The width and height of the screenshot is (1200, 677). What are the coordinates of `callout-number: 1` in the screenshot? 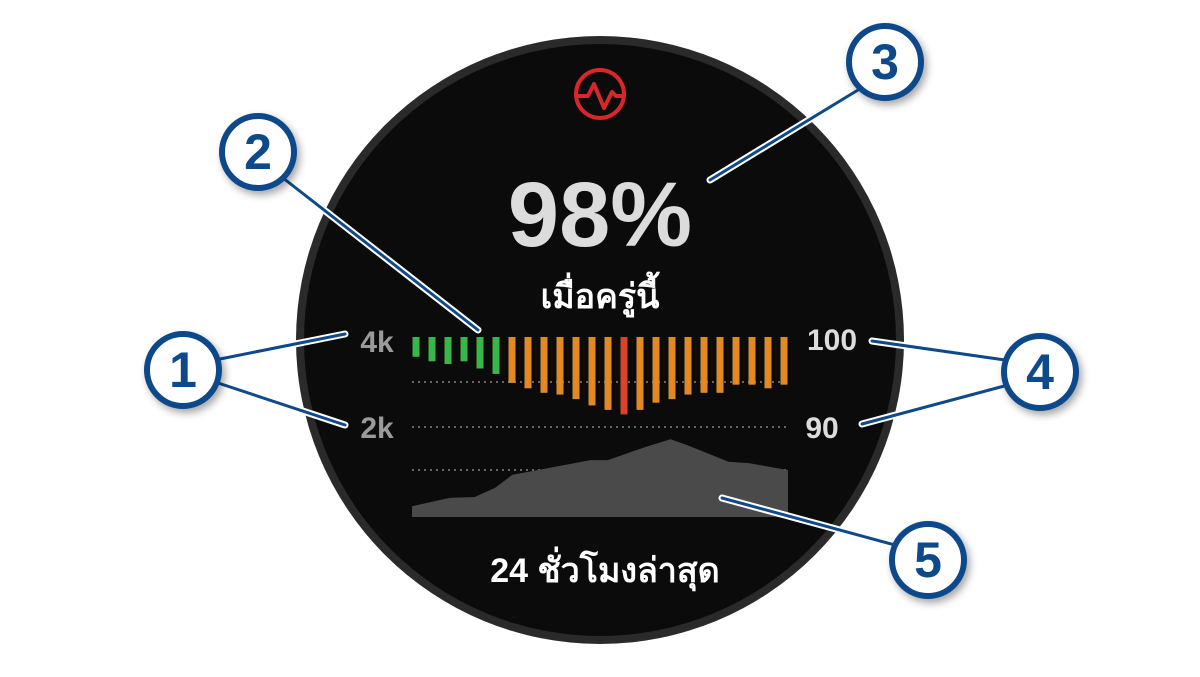 It's located at (183, 370).